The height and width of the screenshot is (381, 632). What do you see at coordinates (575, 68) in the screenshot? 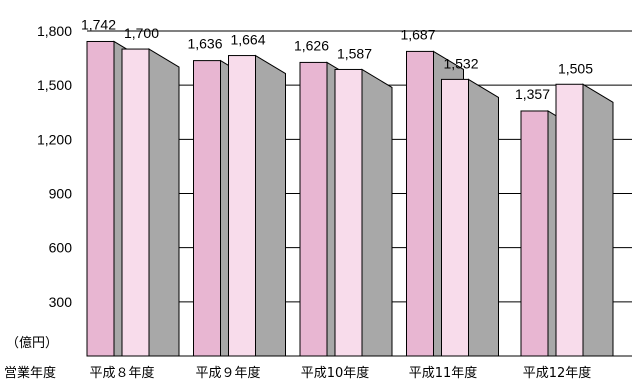
I see `value-label: 1,505` at bounding box center [575, 68].